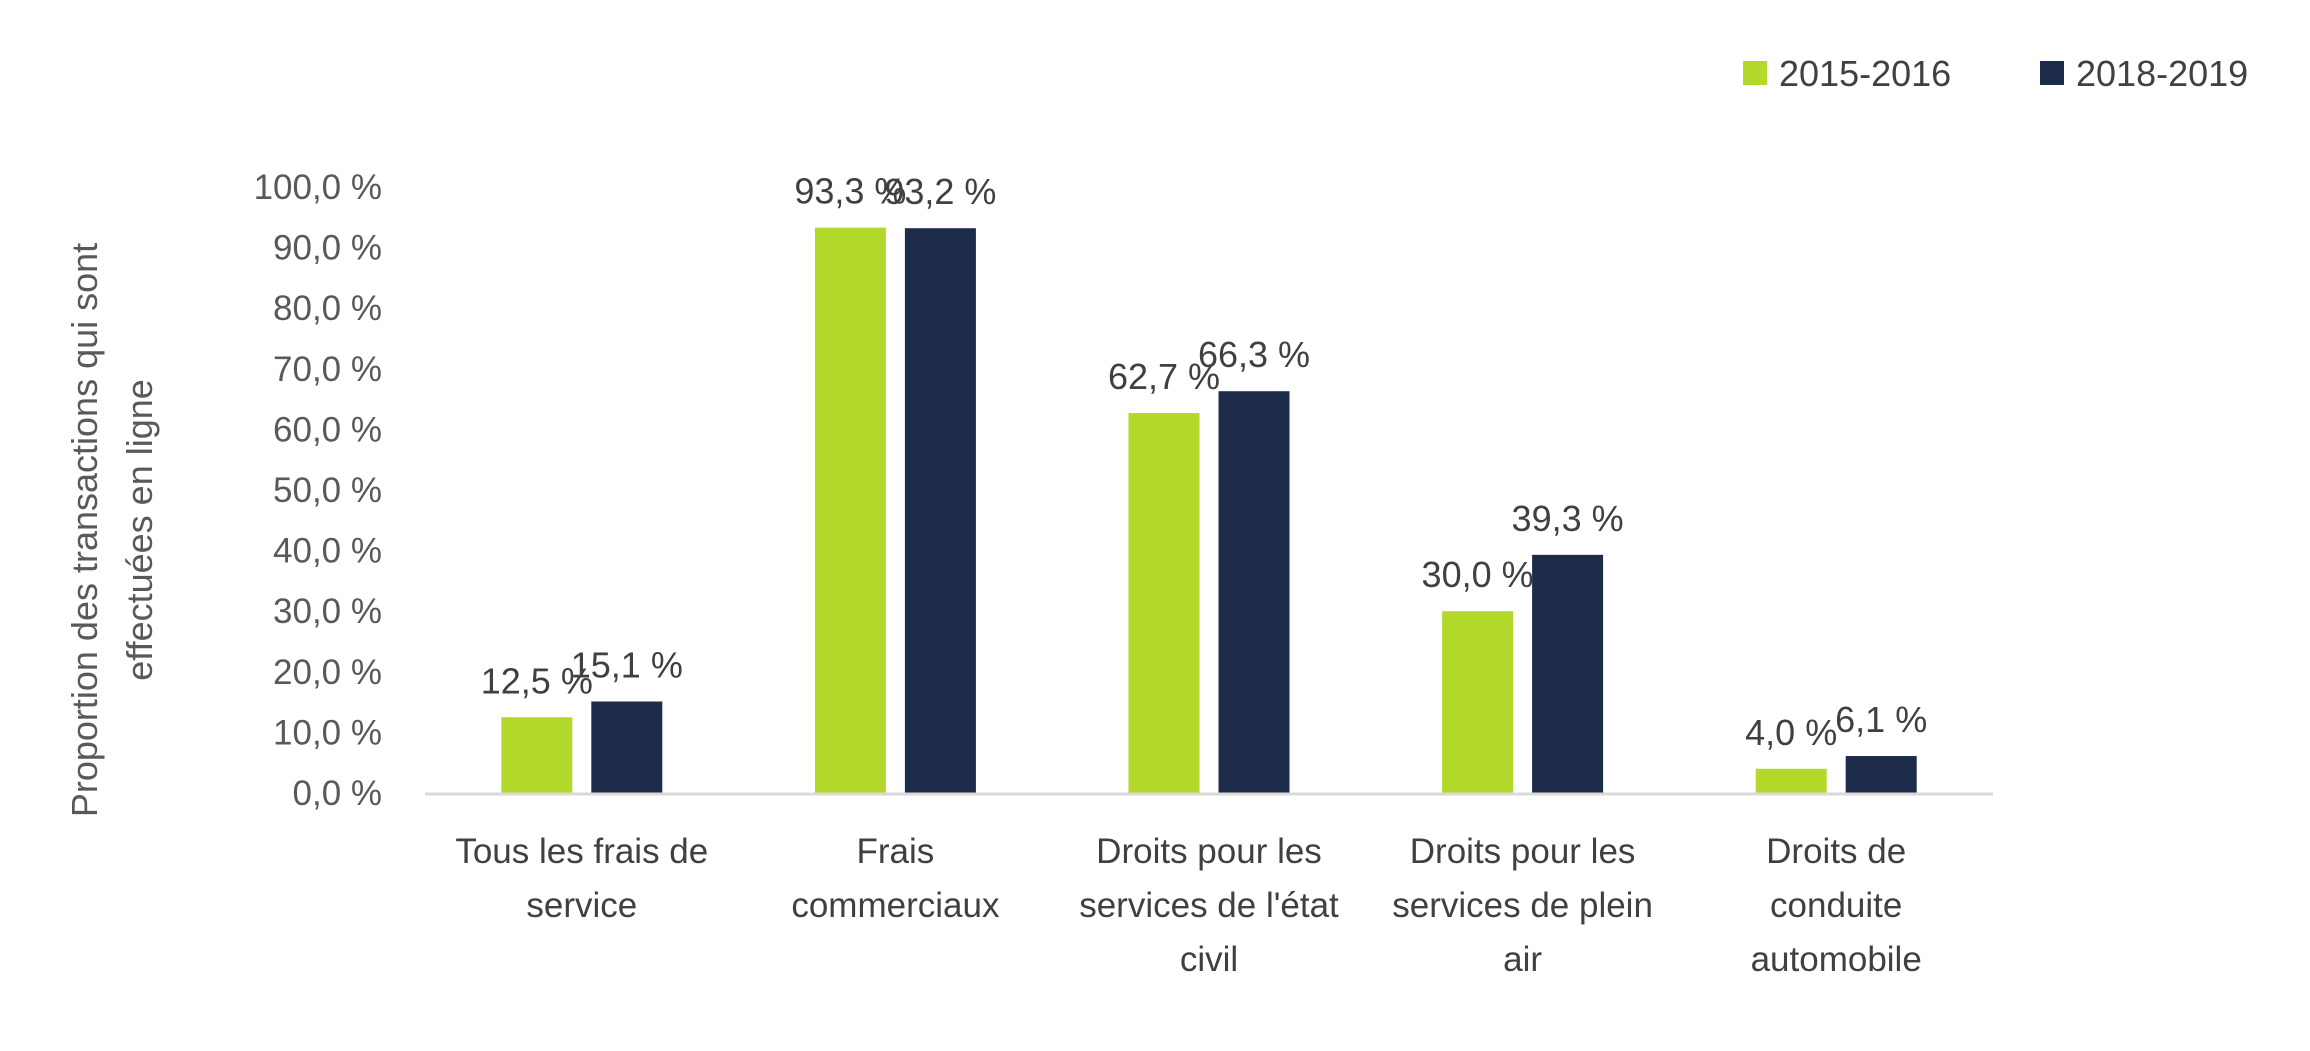 The width and height of the screenshot is (2310, 1051). Describe the element at coordinates (327, 369) in the screenshot. I see `y-tick-label: 70,0 %` at that location.